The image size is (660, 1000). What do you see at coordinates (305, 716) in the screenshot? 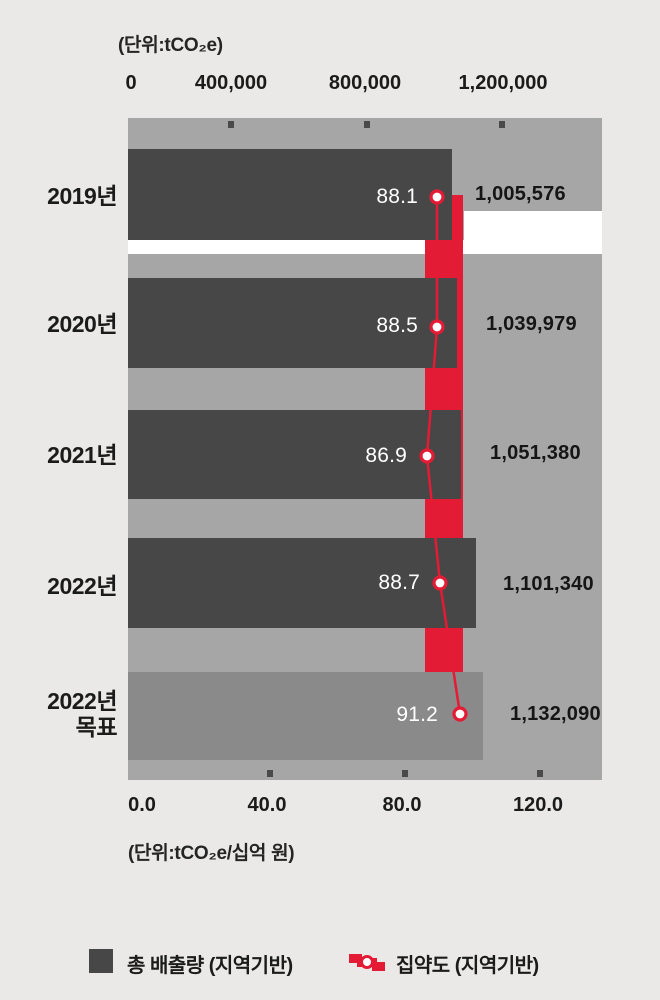
I see `bar-2022-target` at bounding box center [305, 716].